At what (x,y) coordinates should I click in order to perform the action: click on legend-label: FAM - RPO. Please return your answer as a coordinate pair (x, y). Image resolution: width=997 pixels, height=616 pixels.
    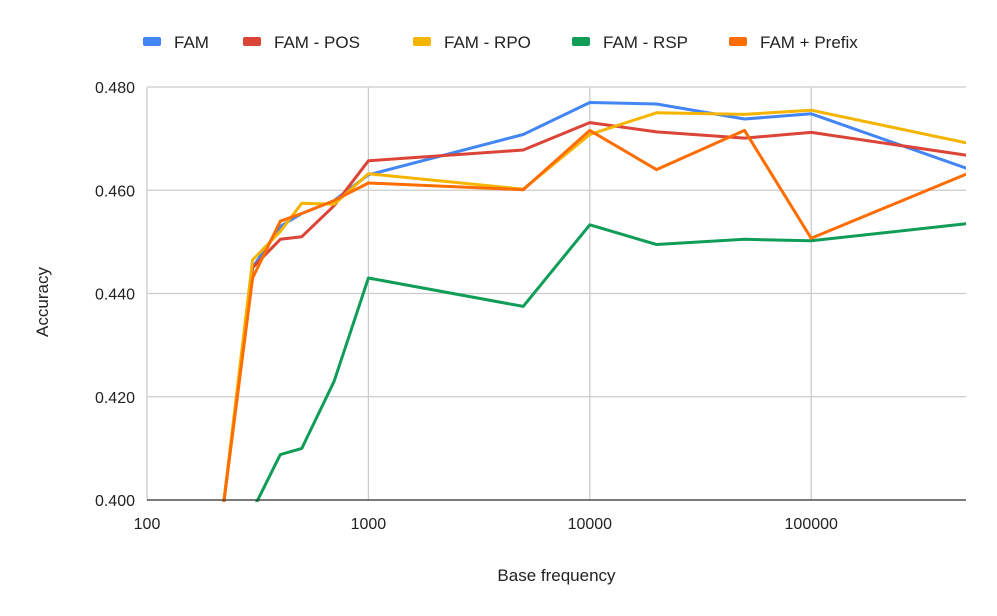
    Looking at the image, I should click on (487, 42).